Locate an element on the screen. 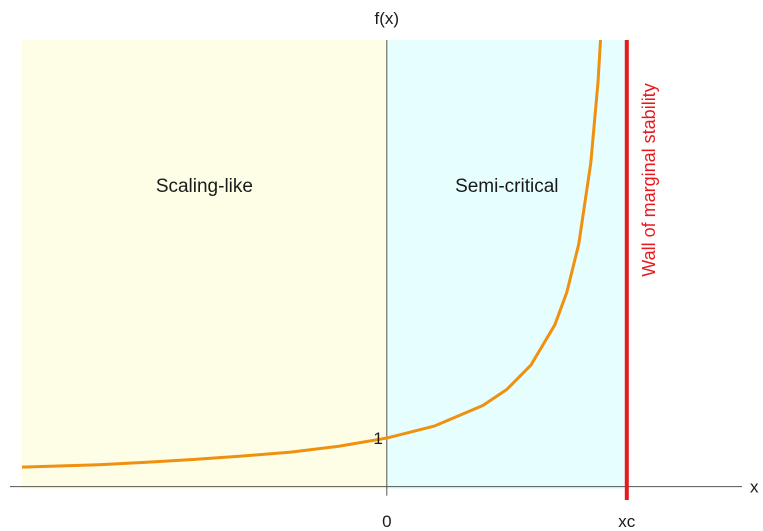 The image size is (763, 531). y-tick-label-1: 1 is located at coordinates (377, 438).